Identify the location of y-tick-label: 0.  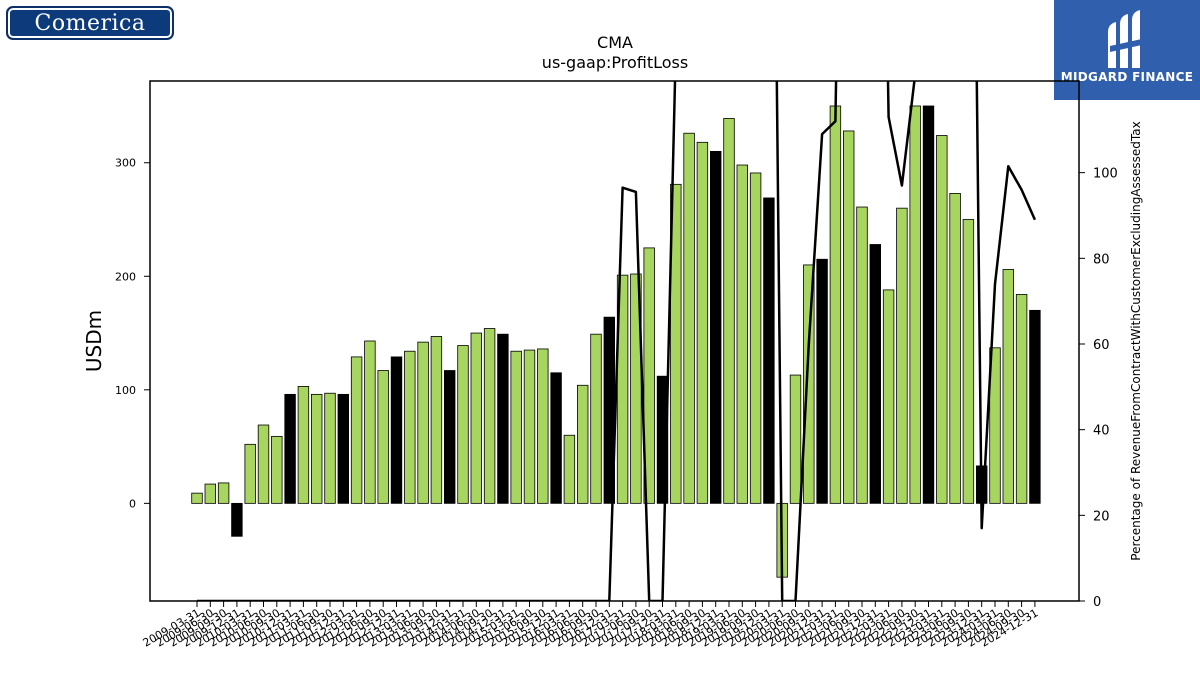
(132, 503).